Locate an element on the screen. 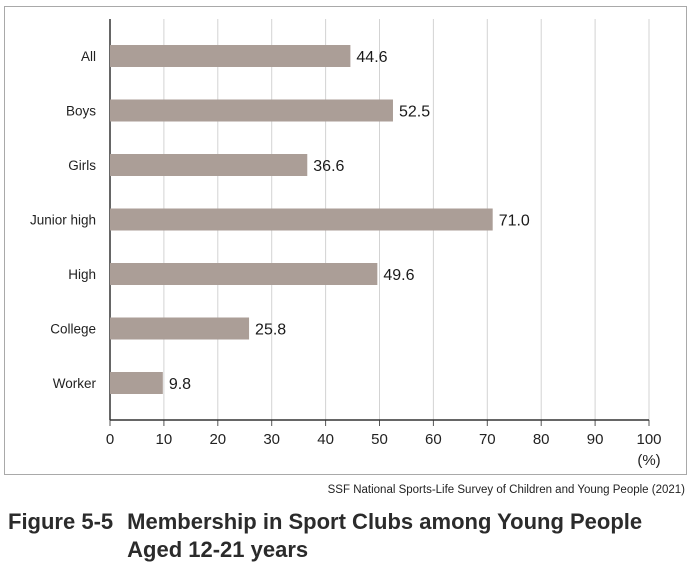  value-label: 25.8 is located at coordinates (270, 330).